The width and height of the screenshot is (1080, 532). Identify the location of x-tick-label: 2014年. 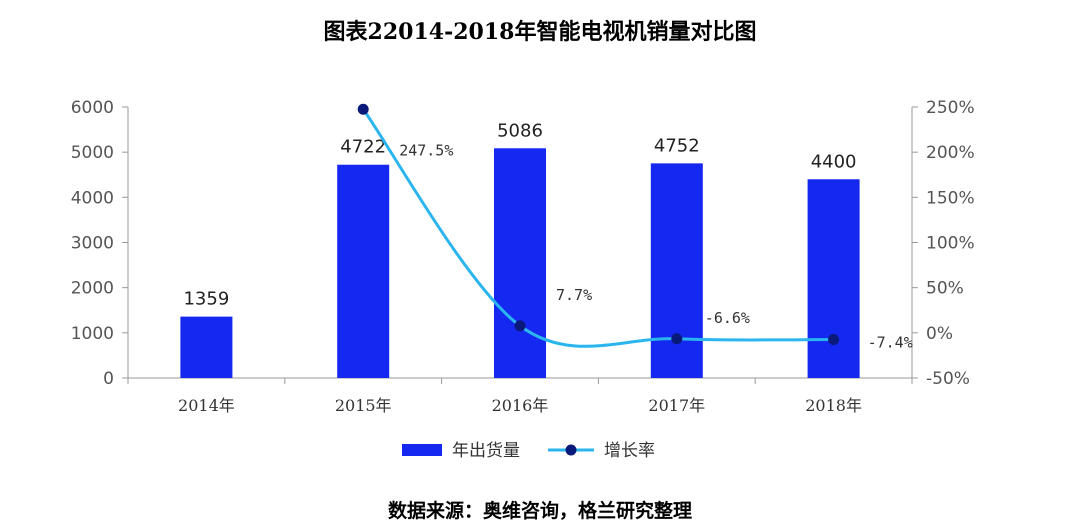
(206, 405).